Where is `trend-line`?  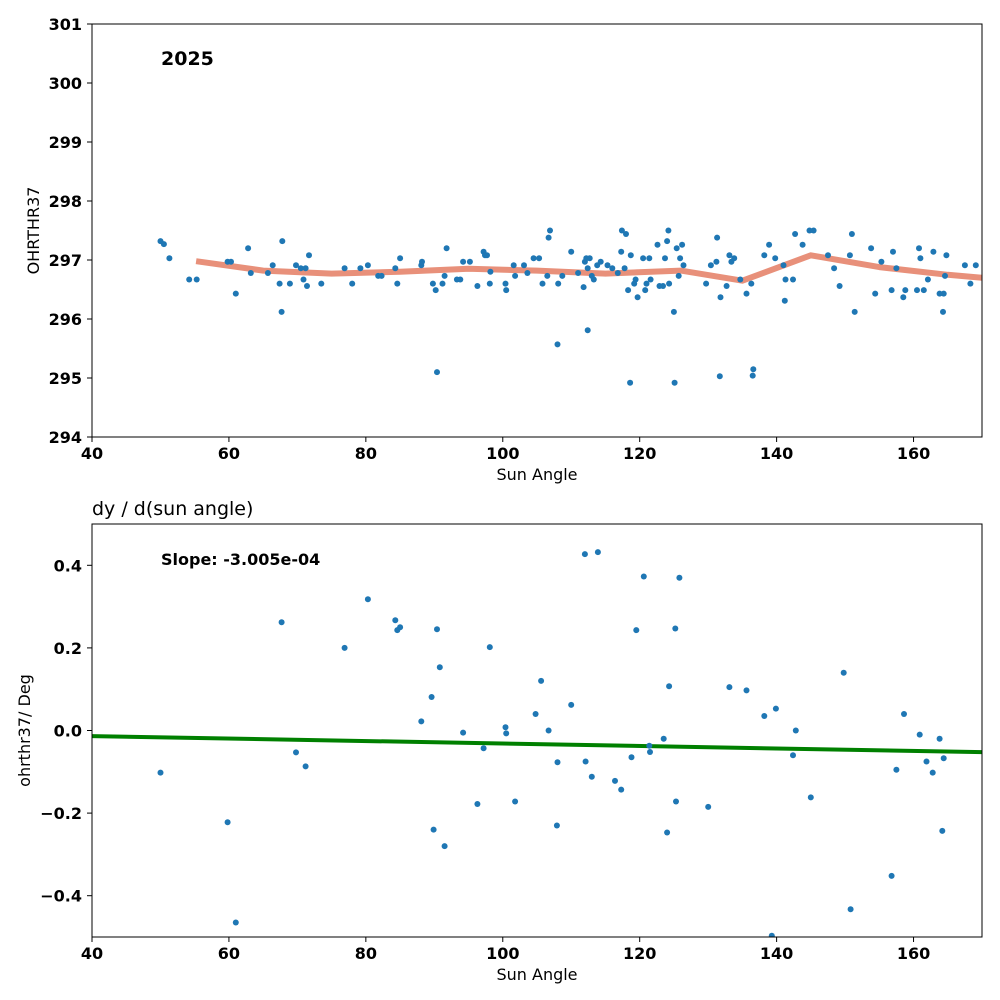
trend-line is located at coordinates (588, 268).